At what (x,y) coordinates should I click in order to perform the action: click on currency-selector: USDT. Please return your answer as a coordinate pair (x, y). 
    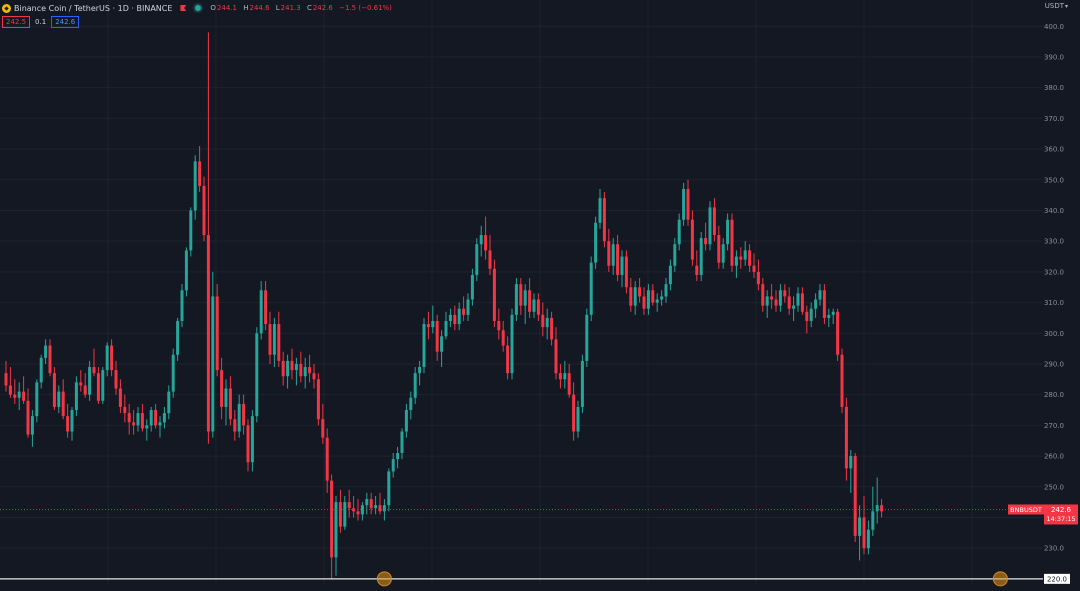
    Looking at the image, I should click on (1056, 6).